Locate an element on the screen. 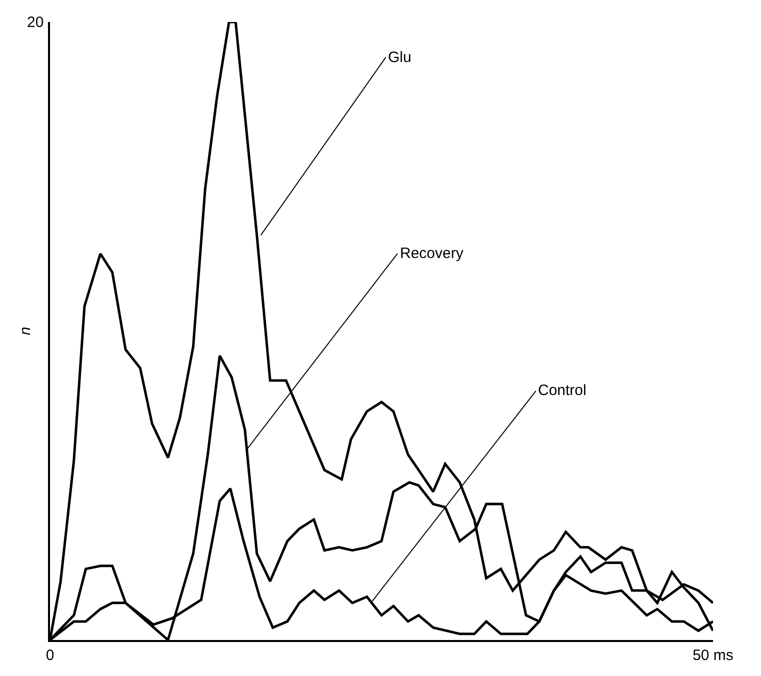 The height and width of the screenshot is (676, 761). x-tick-label: 0 is located at coordinates (50, 655).